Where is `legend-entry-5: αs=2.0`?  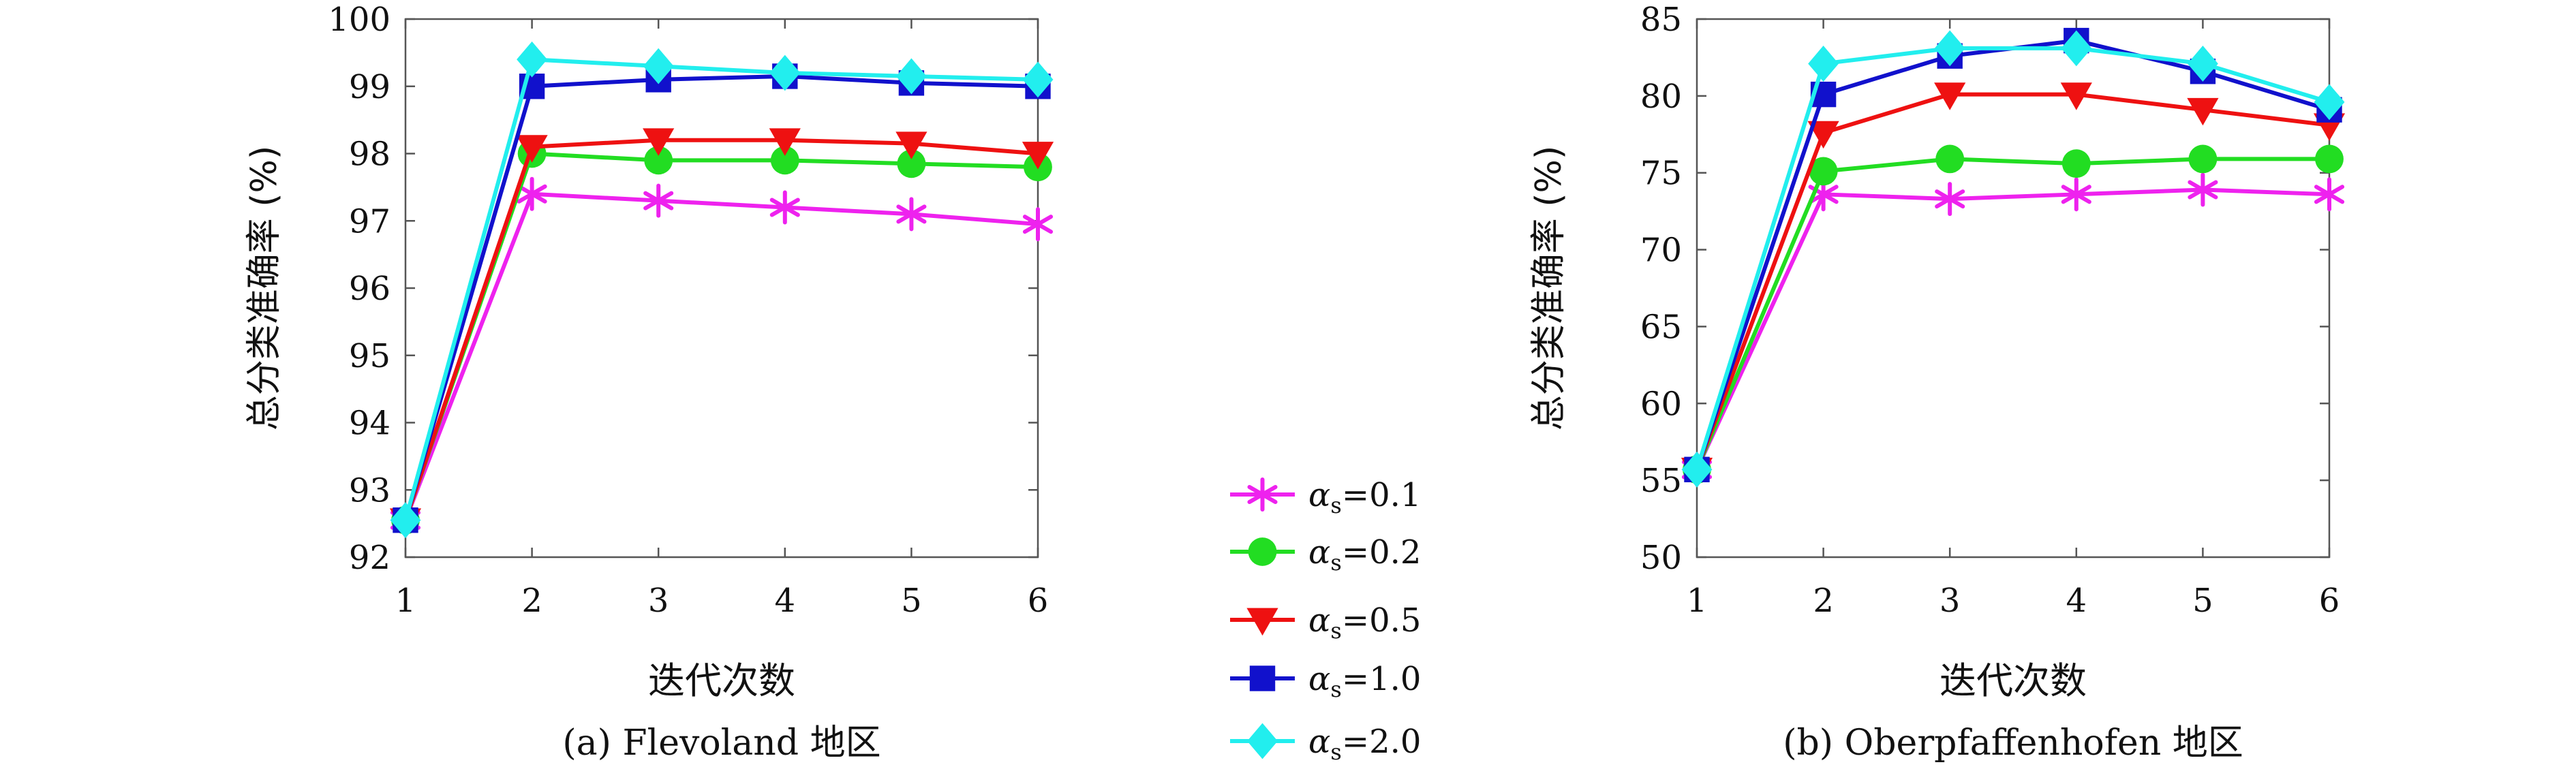 legend-entry-5: αs=2.0 is located at coordinates (1325, 744).